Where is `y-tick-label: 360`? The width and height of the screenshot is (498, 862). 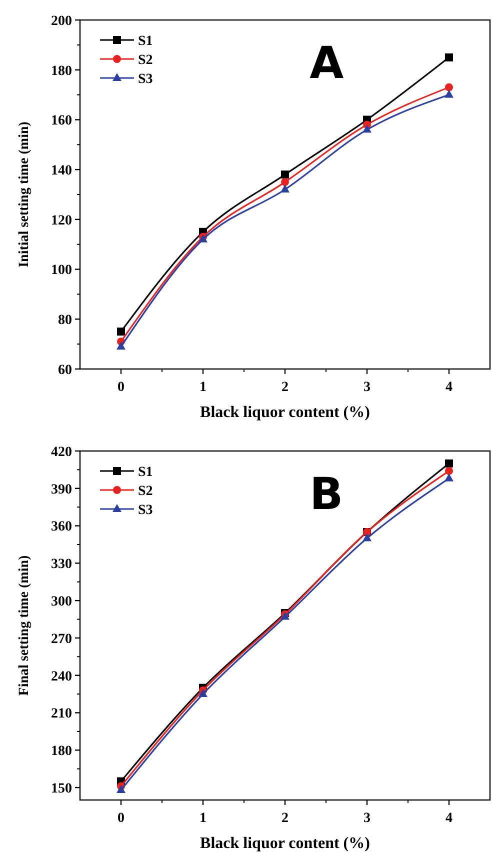
y-tick-label: 360 is located at coordinates (61, 527).